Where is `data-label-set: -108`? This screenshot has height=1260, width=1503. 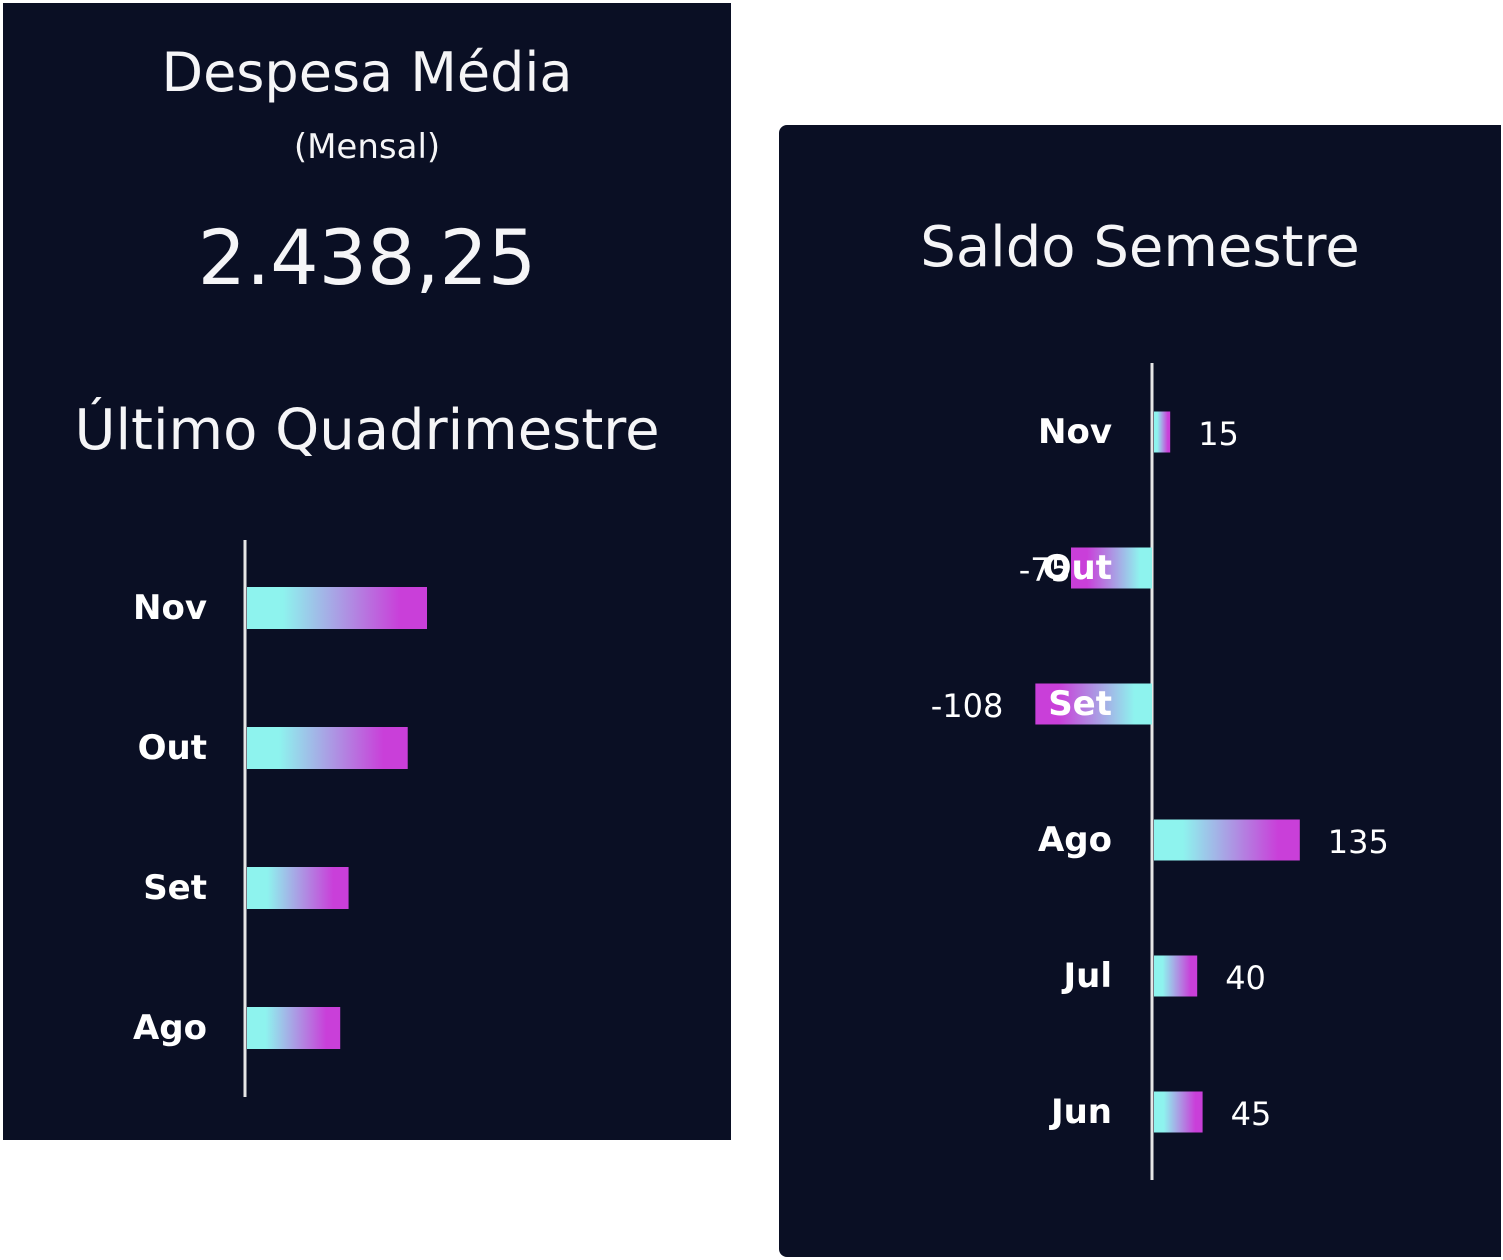
data-label-set: -108 is located at coordinates (967, 706).